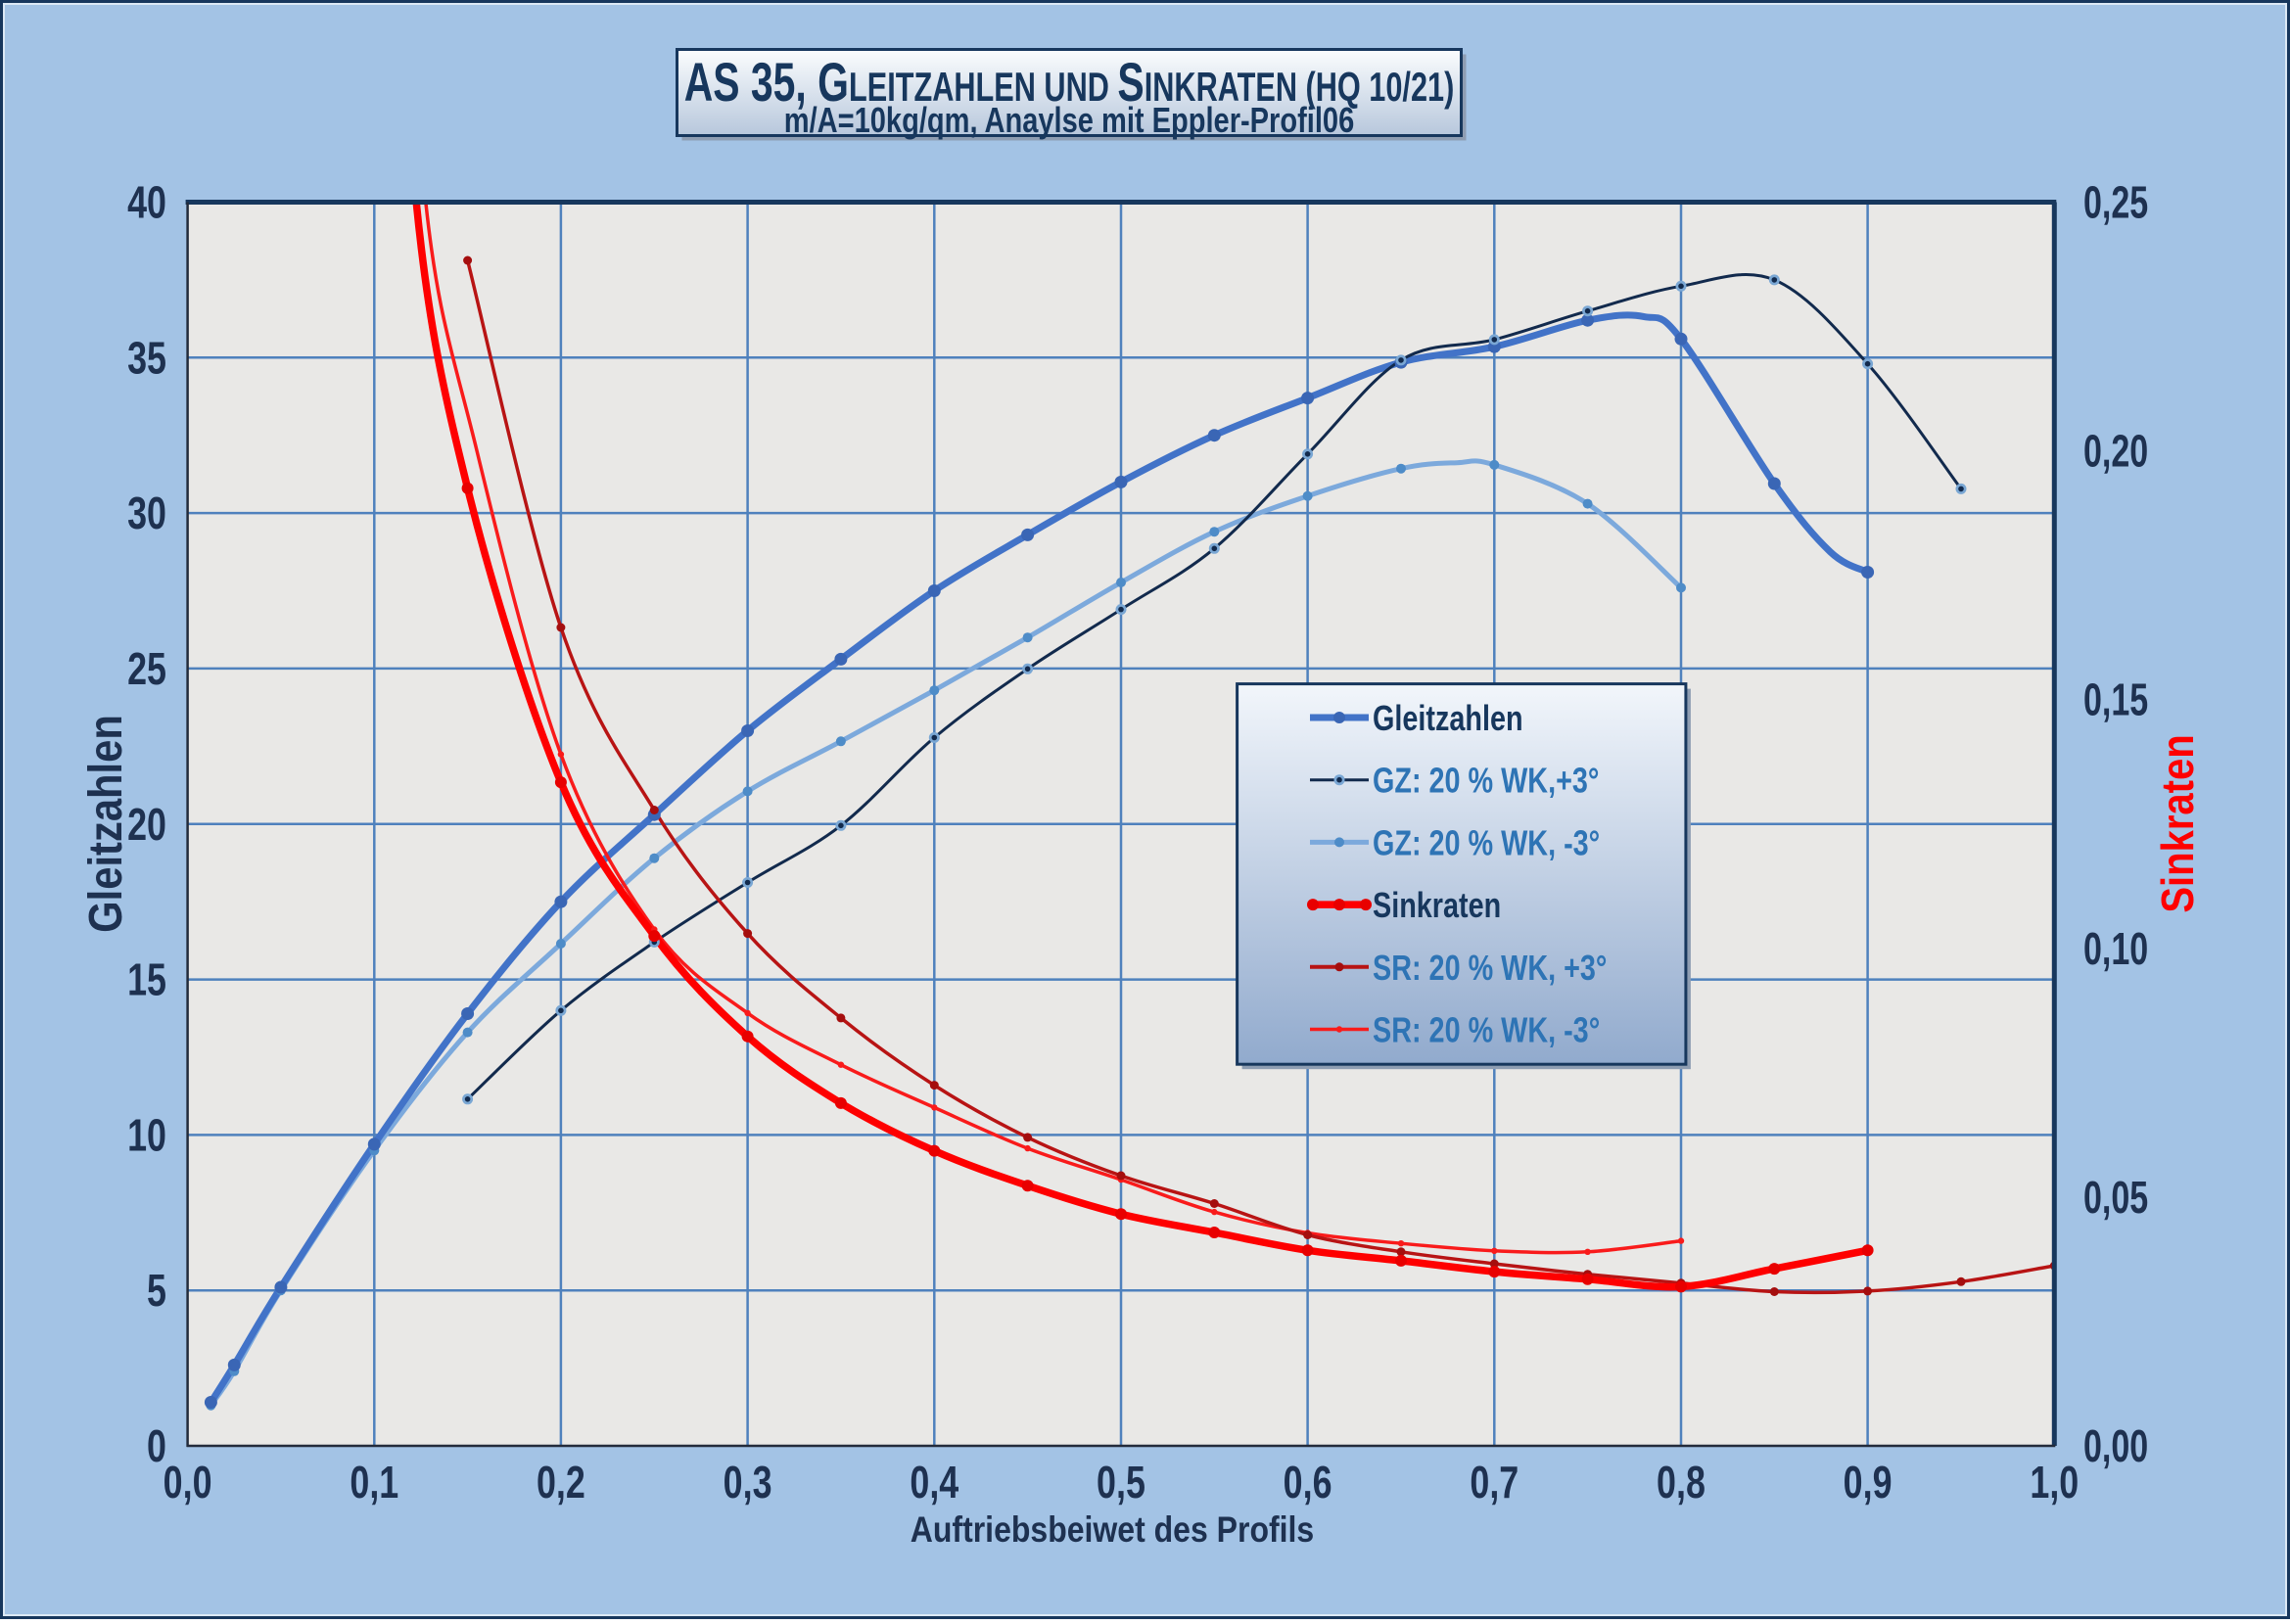 Image resolution: width=2290 pixels, height=1624 pixels. What do you see at coordinates (1308, 1483) in the screenshot?
I see `svg-text: 0,6` at bounding box center [1308, 1483].